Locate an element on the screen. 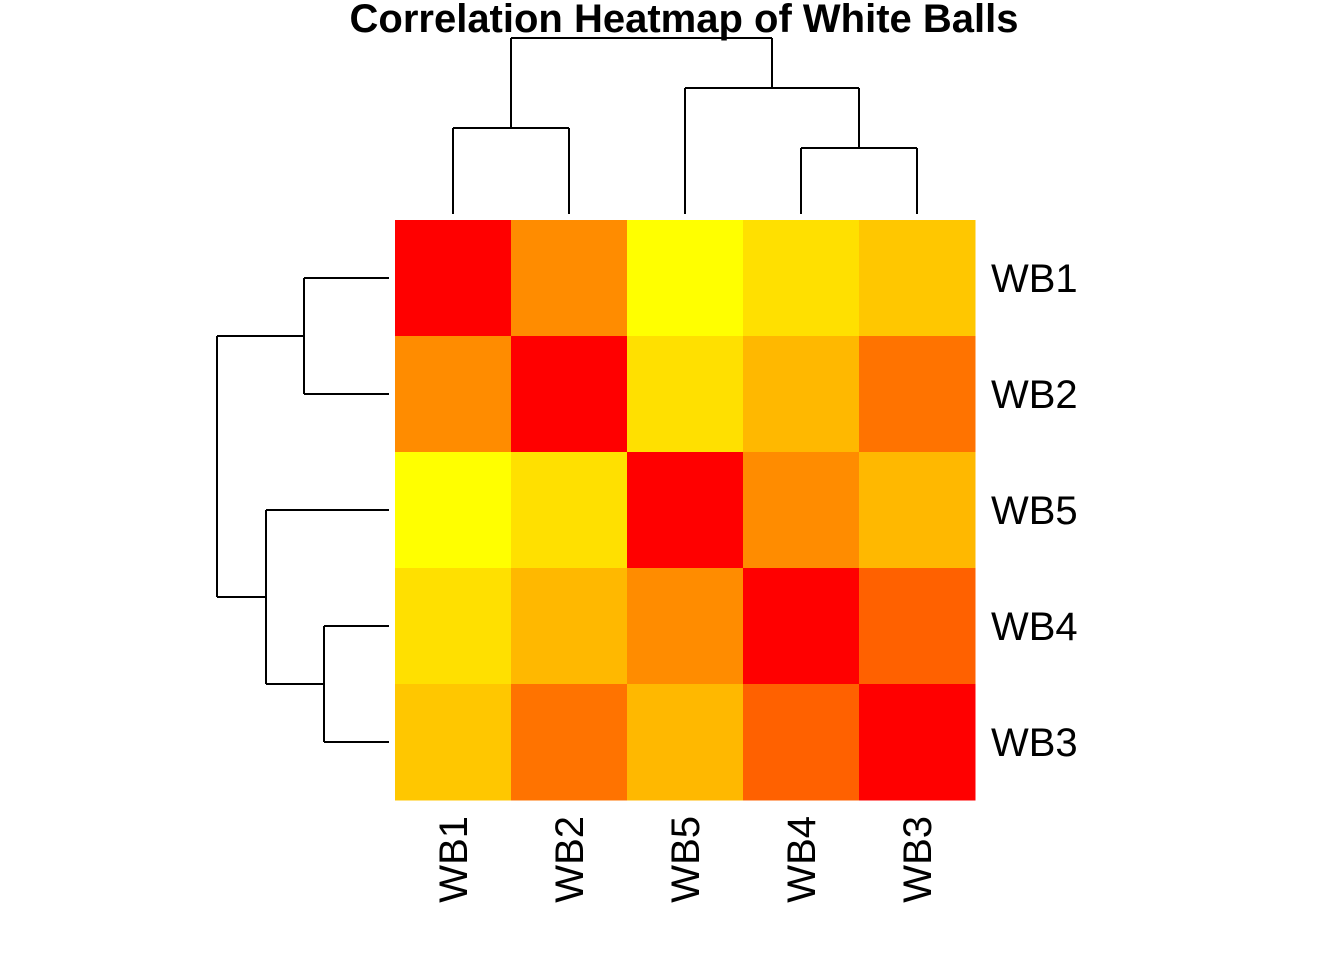  heatmap-cell-wb1-wb2 is located at coordinates (569, 278).